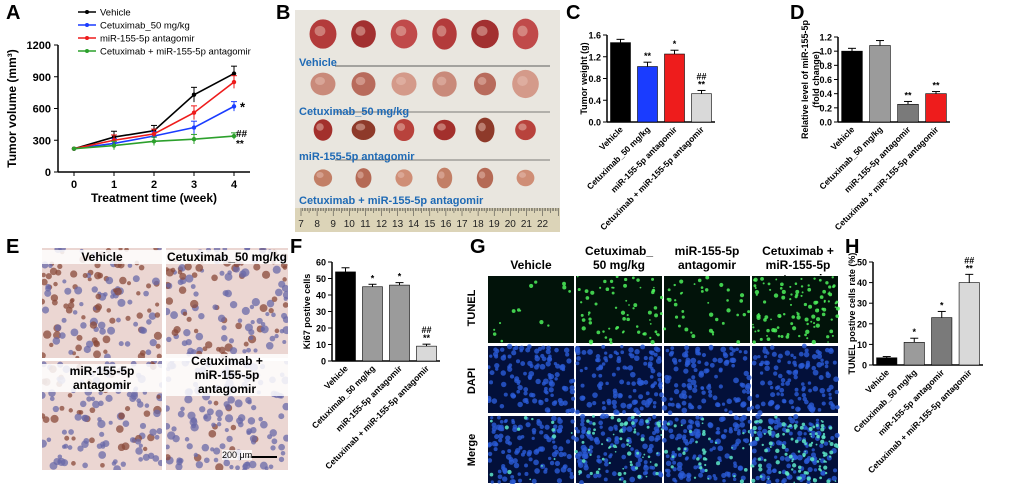 The height and width of the screenshot is (484, 1020). What do you see at coordinates (87, 12) in the screenshot?
I see `a-legend-dot` at bounding box center [87, 12].